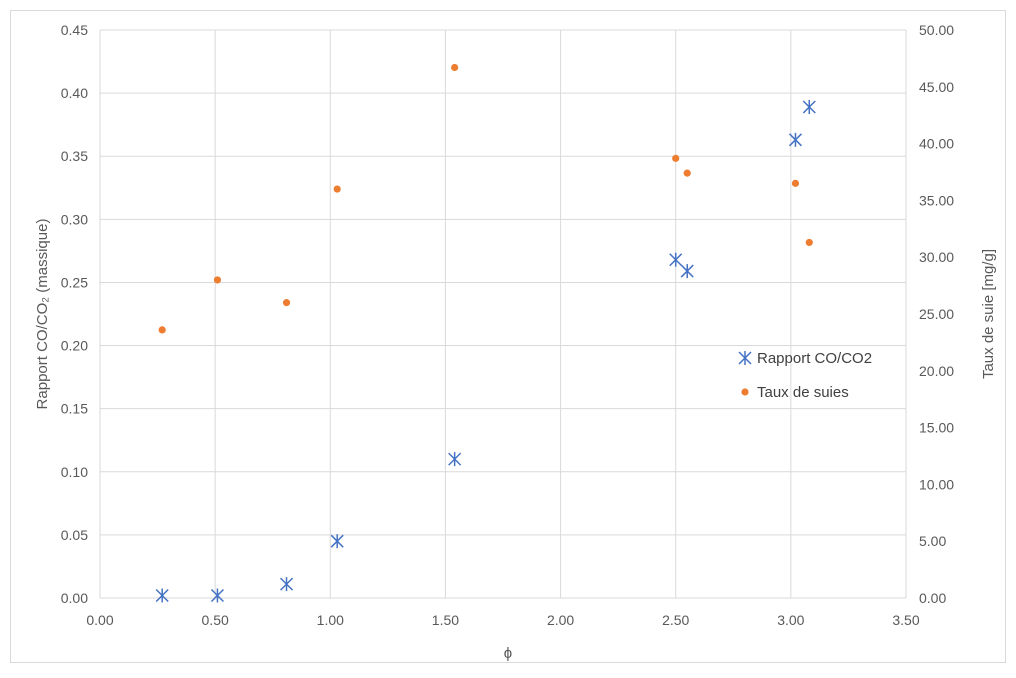 This screenshot has width=1016, height=678. What do you see at coordinates (936, 144) in the screenshot?
I see `y-right-tick-label: 40.00` at bounding box center [936, 144].